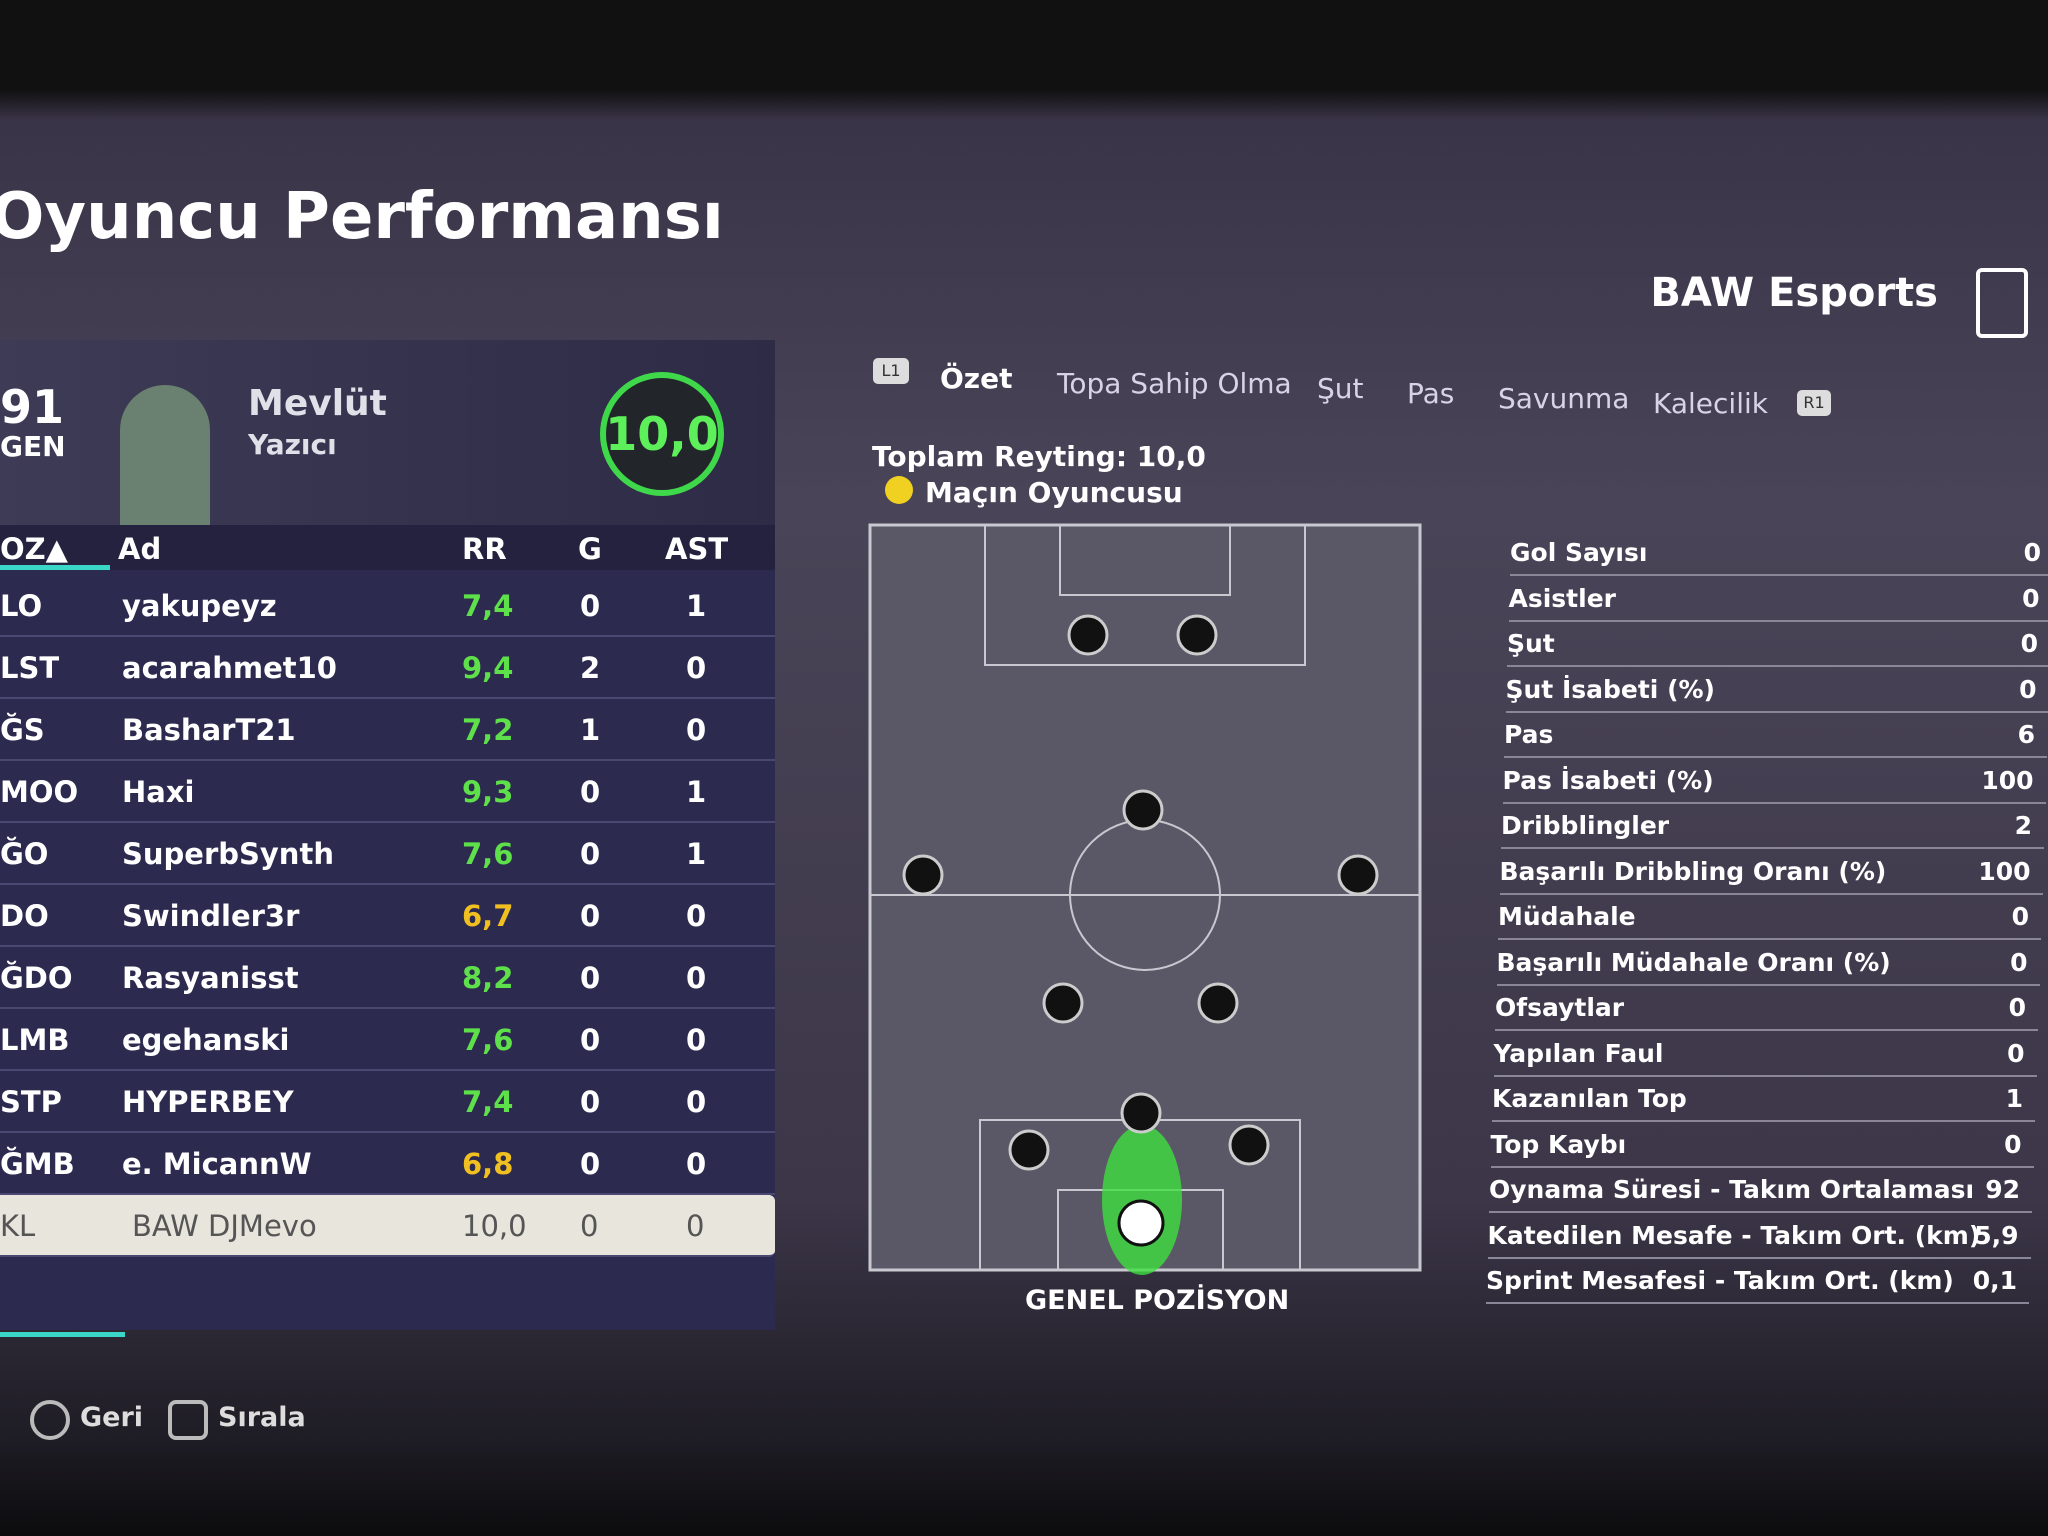  I want to click on players, so click(1140, 930).